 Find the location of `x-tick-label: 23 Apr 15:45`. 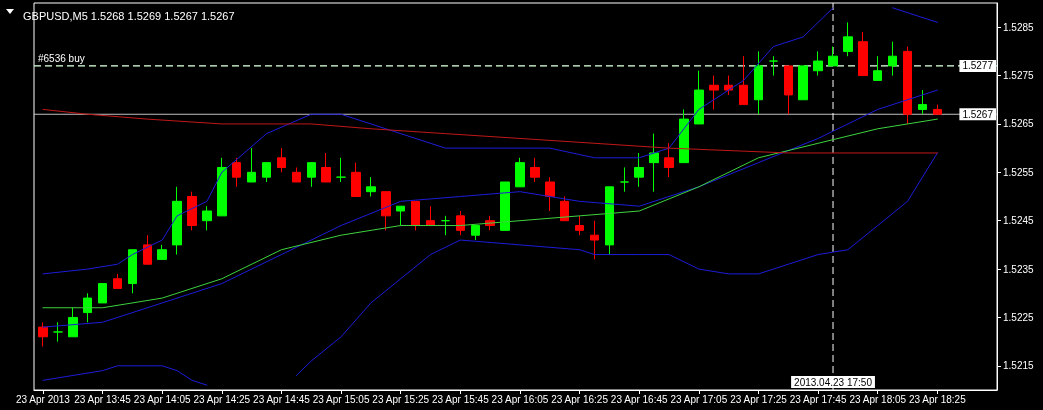

x-tick-label: 23 Apr 15:45 is located at coordinates (460, 399).